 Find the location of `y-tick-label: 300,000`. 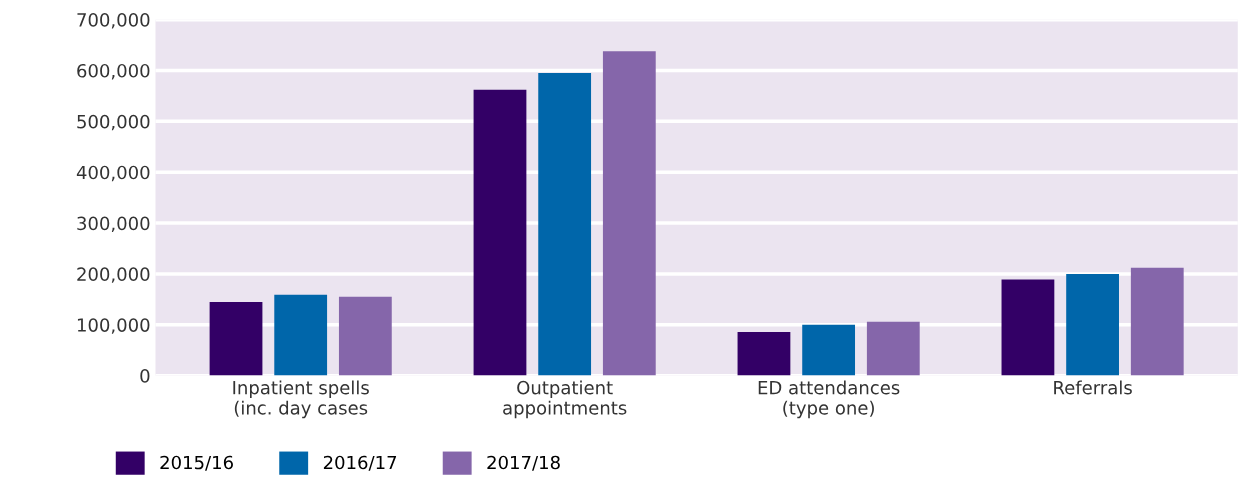

y-tick-label: 300,000 is located at coordinates (113, 224).